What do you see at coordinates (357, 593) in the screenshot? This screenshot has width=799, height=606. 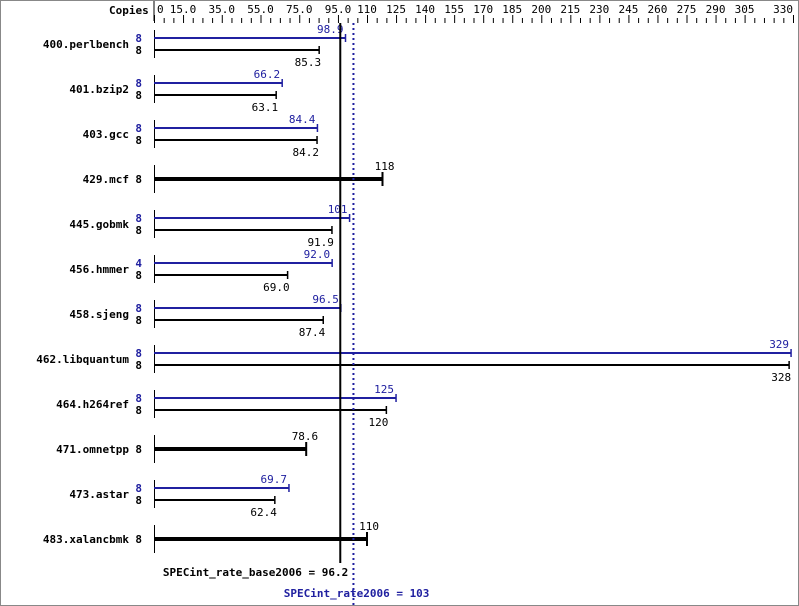 I see `peak-reference-label: SPECint_rate2006 = 103` at bounding box center [357, 593].